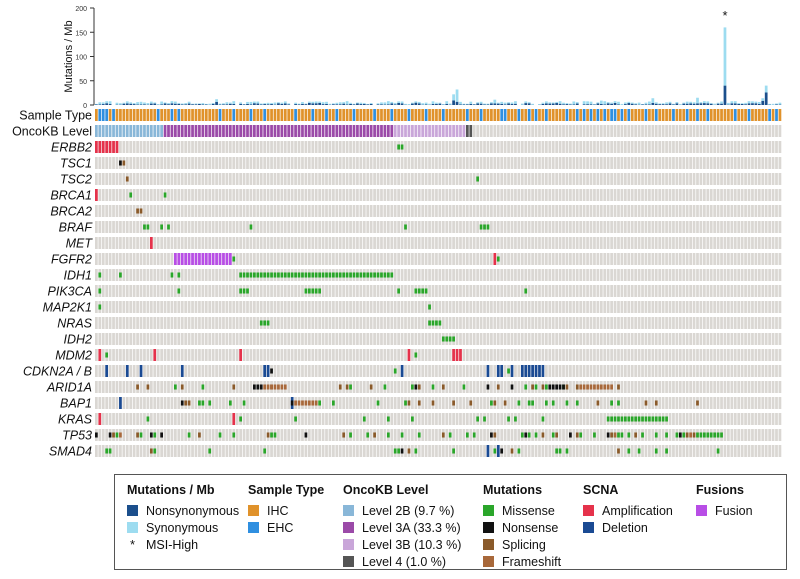 The width and height of the screenshot is (800, 579). I want to click on y-tick-label: 200, so click(81, 9).